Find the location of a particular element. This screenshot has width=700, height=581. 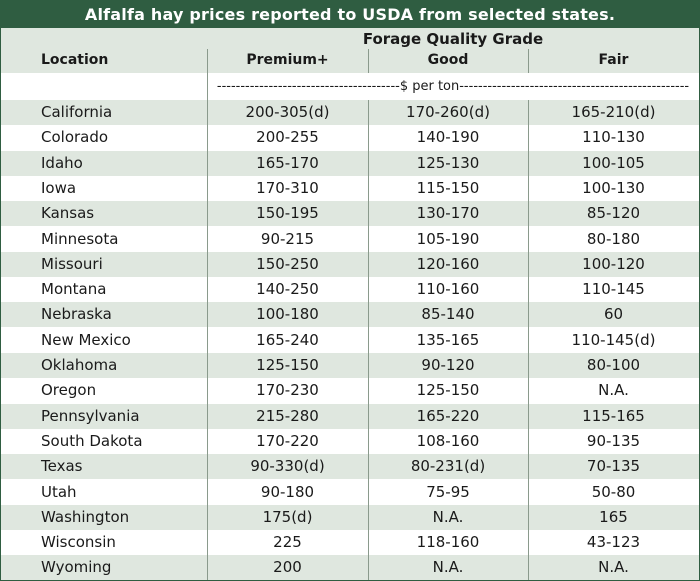

cell-good: 140-190 is located at coordinates (448, 137).